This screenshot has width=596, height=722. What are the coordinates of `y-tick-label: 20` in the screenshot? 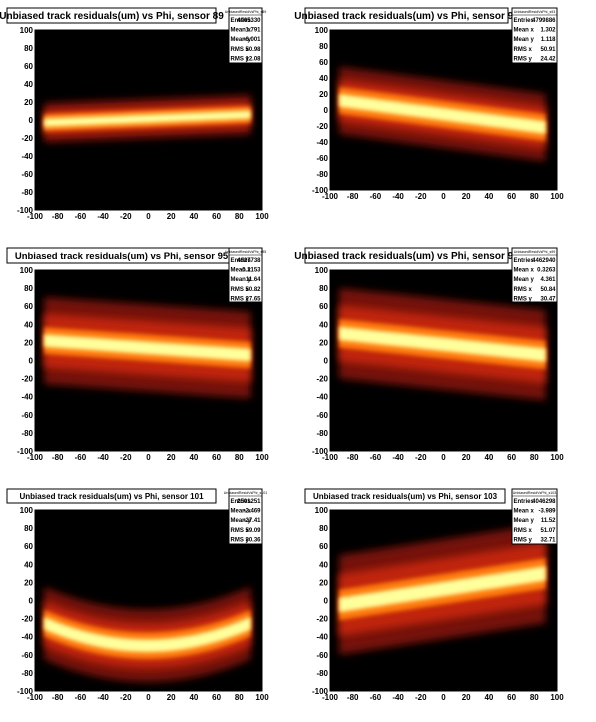 It's located at (28, 102).